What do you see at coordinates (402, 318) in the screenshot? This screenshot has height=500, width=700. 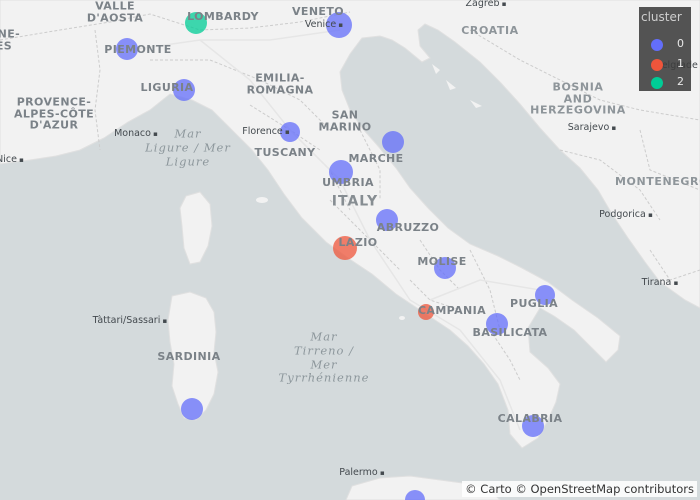 I see `land-ischia` at bounding box center [402, 318].